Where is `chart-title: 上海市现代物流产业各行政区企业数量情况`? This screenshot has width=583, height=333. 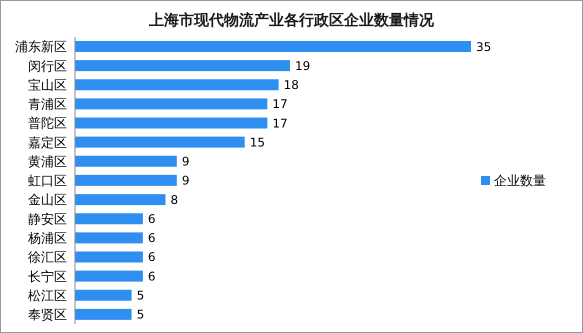 chart-title: 上海市现代物流产业各行政区企业数量情况 is located at coordinates (291, 21).